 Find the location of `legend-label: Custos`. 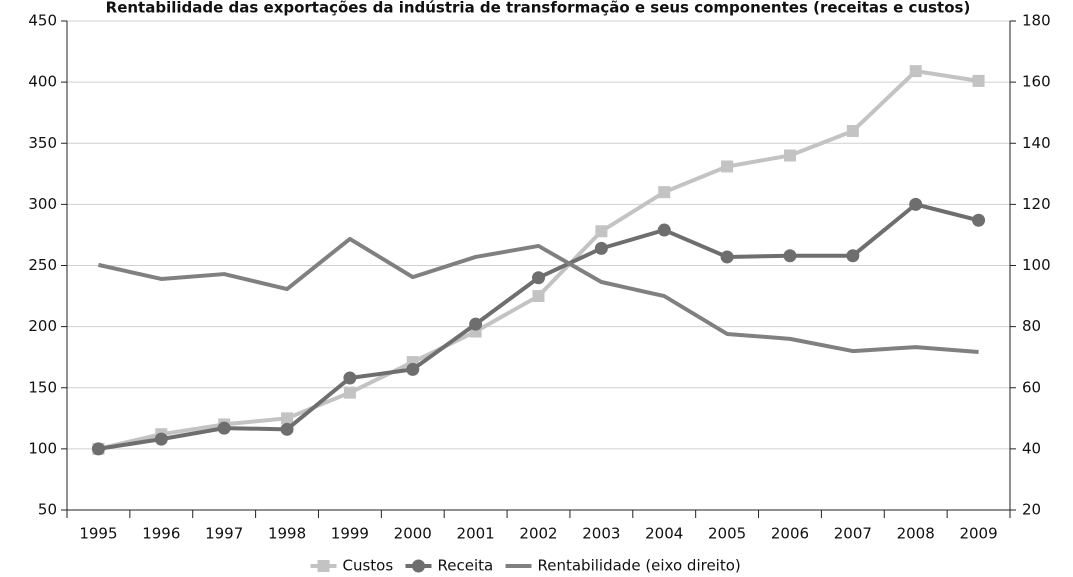

legend-label: Custos is located at coordinates (368, 566).